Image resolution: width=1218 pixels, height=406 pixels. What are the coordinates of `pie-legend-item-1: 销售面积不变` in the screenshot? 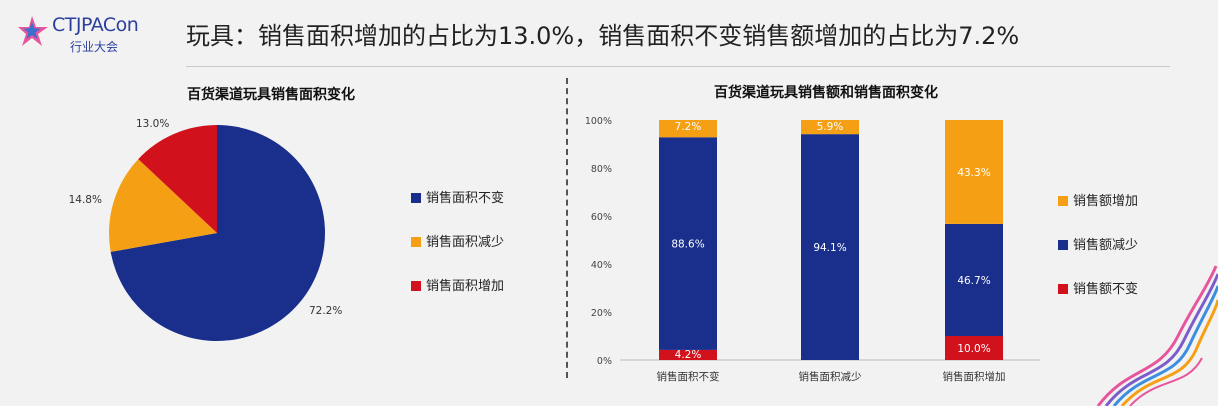 It's located at (457, 196).